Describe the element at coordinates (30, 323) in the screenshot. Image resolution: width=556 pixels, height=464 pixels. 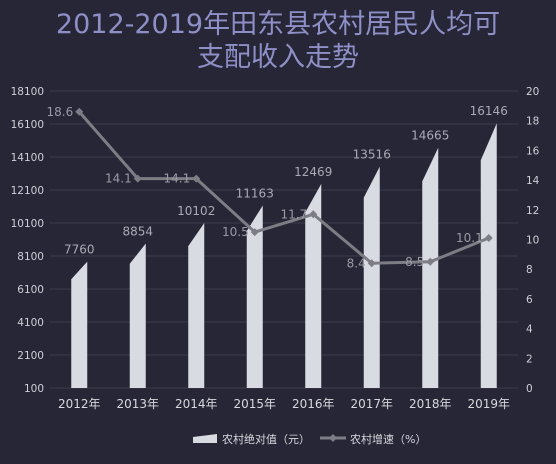
I see `y-left-tick-label: 4100` at that location.